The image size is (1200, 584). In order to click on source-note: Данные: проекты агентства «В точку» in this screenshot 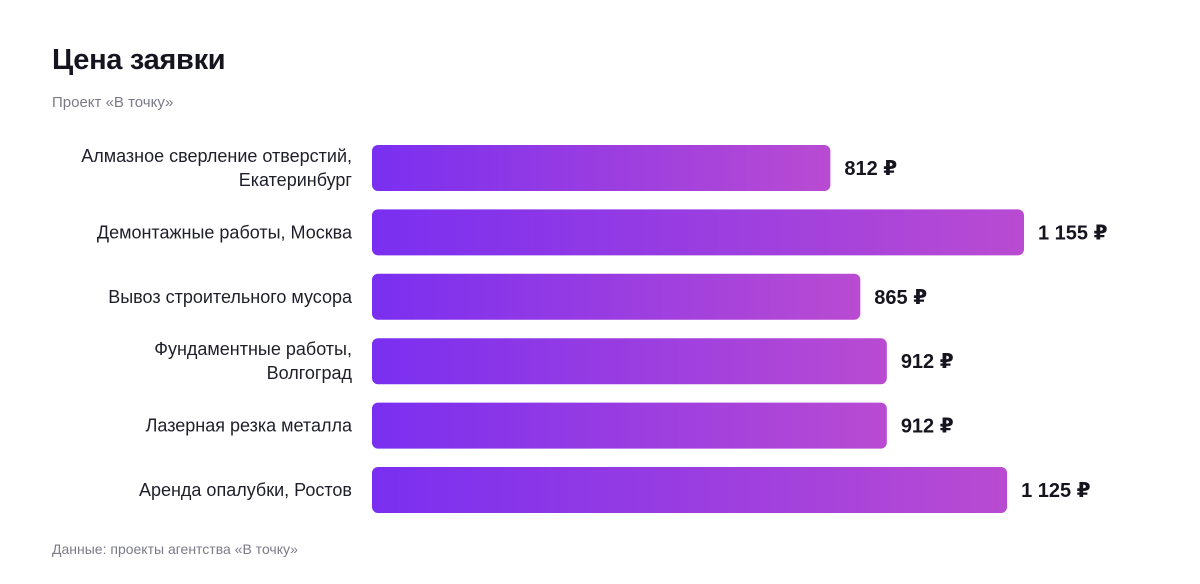, I will do `click(175, 549)`.